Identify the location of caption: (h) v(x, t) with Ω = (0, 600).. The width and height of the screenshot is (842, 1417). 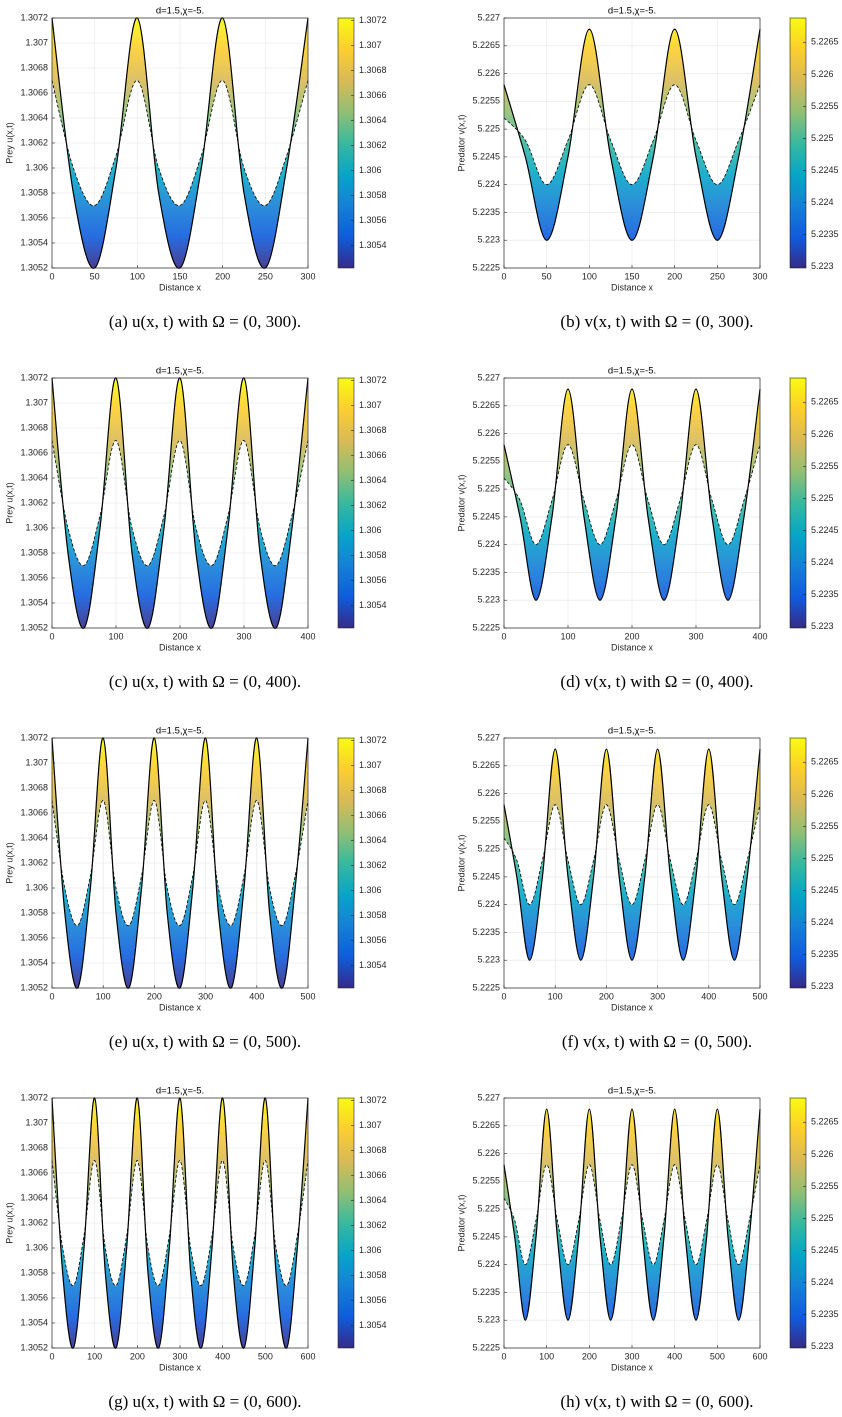
(656, 1401).